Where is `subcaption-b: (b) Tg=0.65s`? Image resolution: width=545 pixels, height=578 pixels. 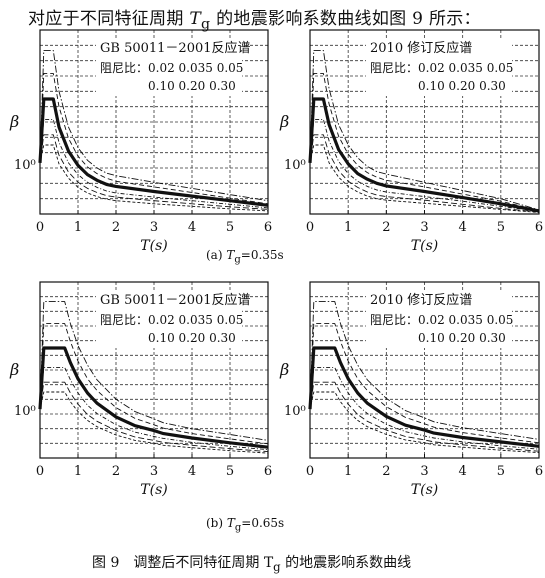 subcaption-b: (b) Tg=0.65s is located at coordinates (245, 525).